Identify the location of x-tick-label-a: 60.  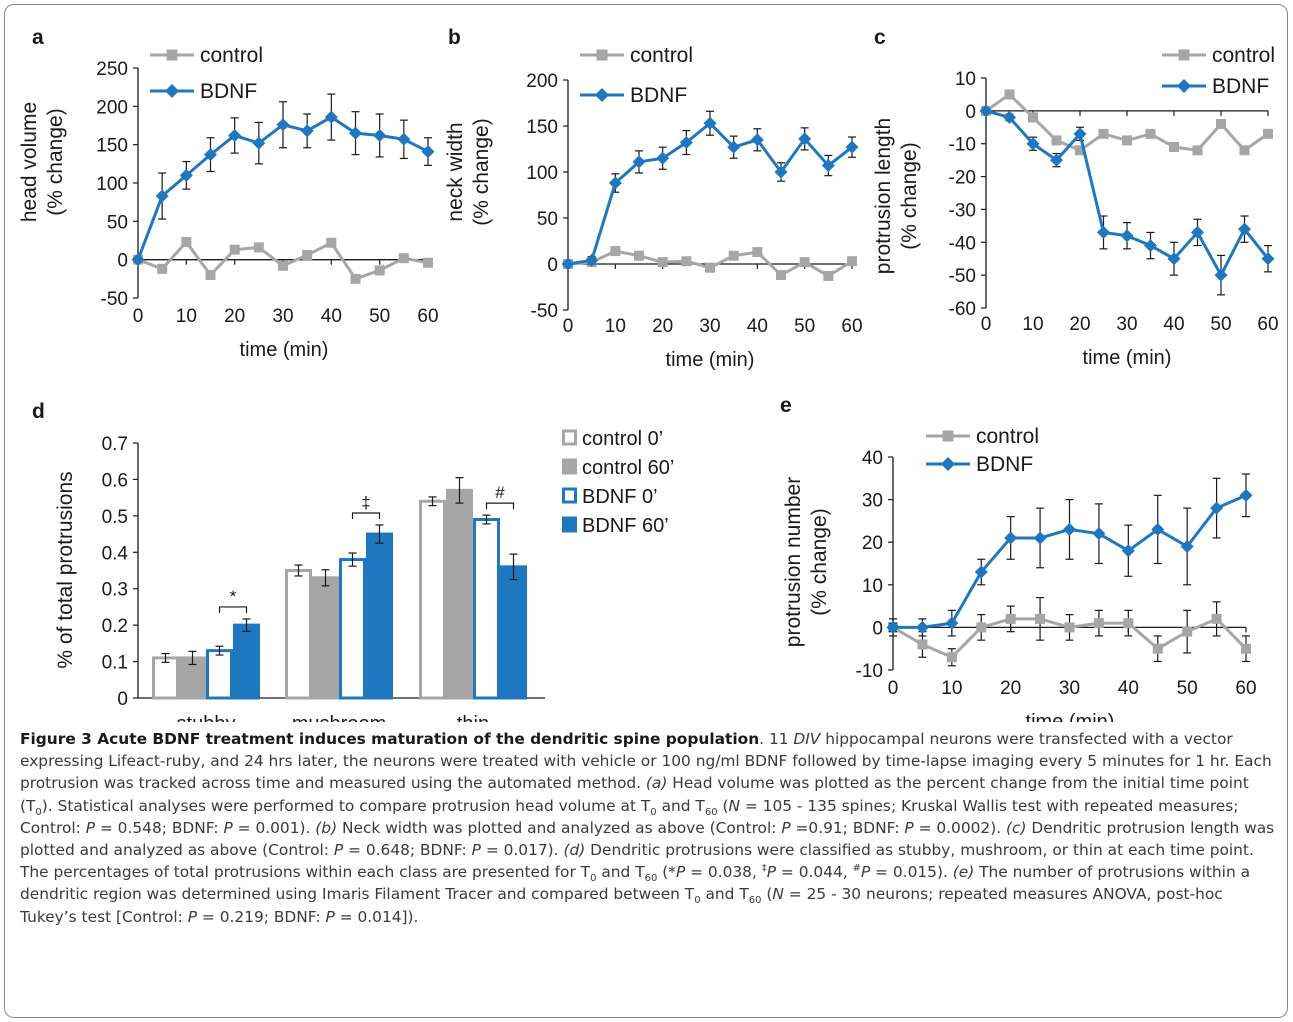
(427, 316).